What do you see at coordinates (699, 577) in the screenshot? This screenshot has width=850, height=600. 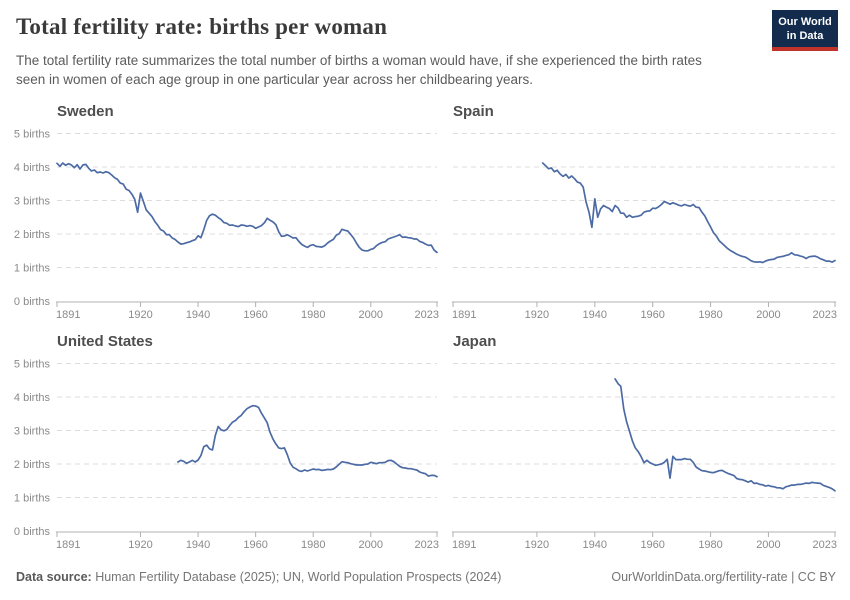 I see `owid-url-link: OurWorldinData.org/fertility-rate` at bounding box center [699, 577].